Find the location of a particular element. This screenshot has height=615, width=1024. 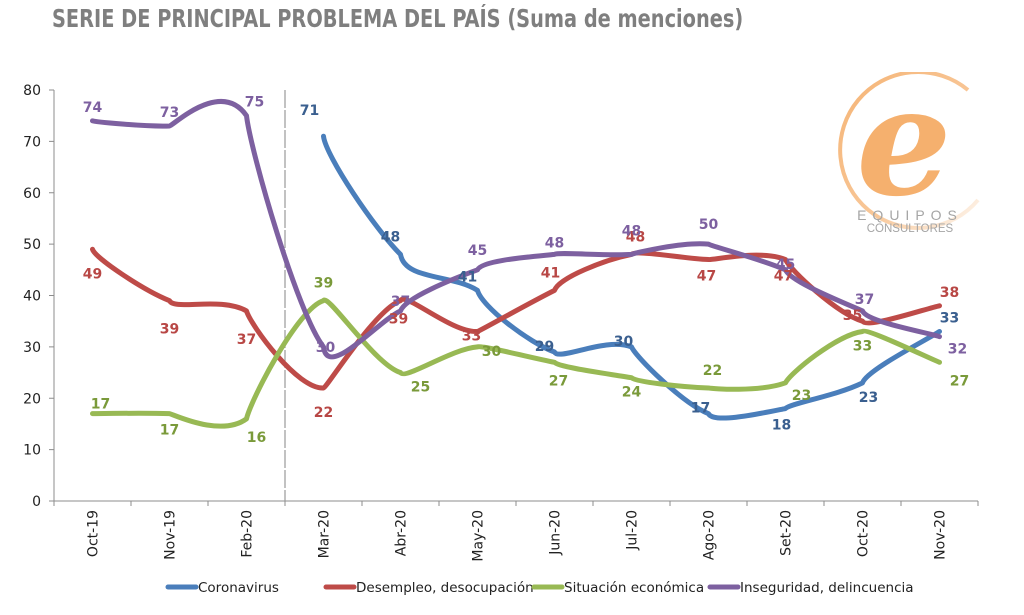

logo-line2: CONSULTORES is located at coordinates (910, 229).